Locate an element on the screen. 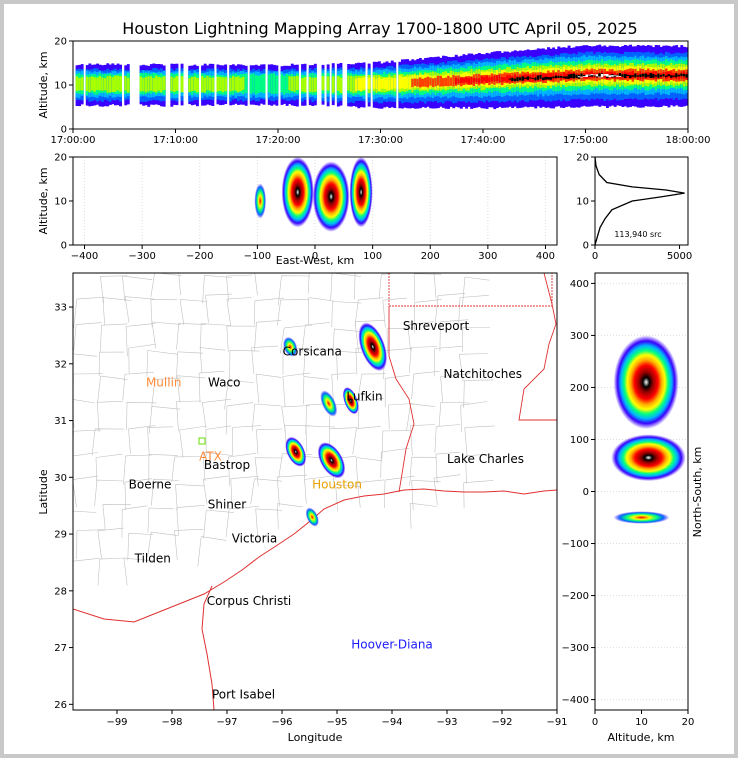 This screenshot has width=738, height=758. xtick-label: 10 is located at coordinates (641, 722).